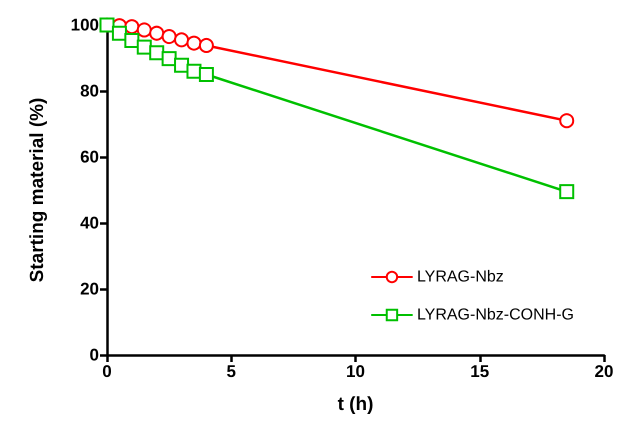 Image resolution: width=619 pixels, height=446 pixels. Describe the element at coordinates (84, 25) in the screenshot. I see `y-tick-label: 100` at that location.